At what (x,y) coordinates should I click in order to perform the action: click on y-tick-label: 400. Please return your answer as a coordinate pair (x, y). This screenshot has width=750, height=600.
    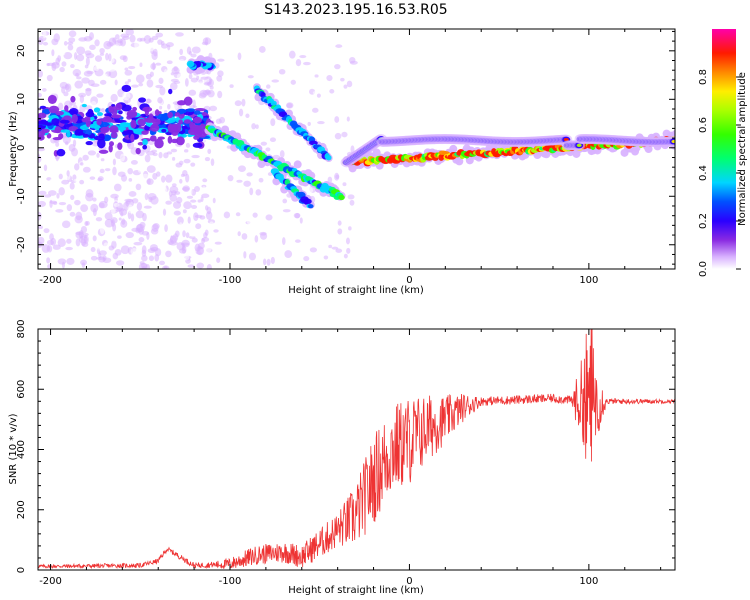
    Looking at the image, I should click on (21, 449).